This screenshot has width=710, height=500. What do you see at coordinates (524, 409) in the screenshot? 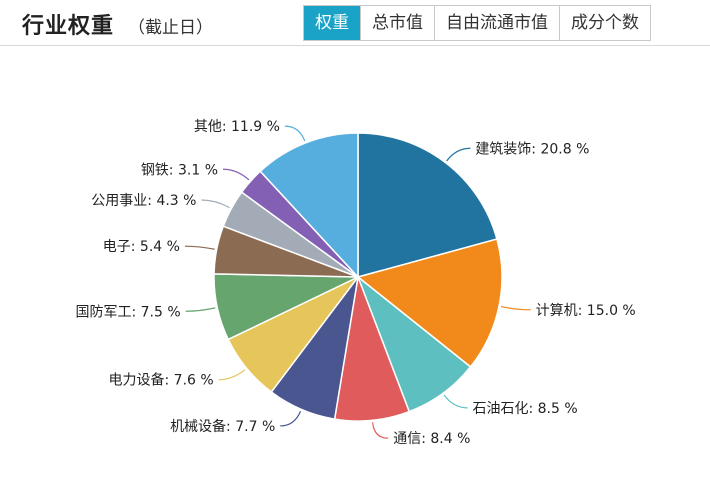
I see `slice-label: 石油石化: 8.5 %` at bounding box center [524, 409].